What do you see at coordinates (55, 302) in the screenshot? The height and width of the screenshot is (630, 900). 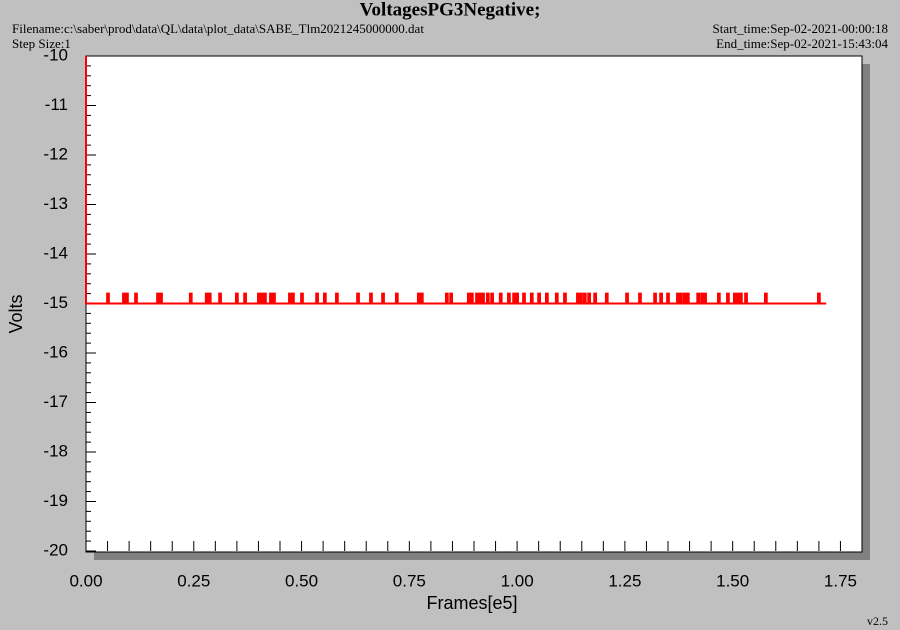 I see `y-tick-label: -15` at bounding box center [55, 302].